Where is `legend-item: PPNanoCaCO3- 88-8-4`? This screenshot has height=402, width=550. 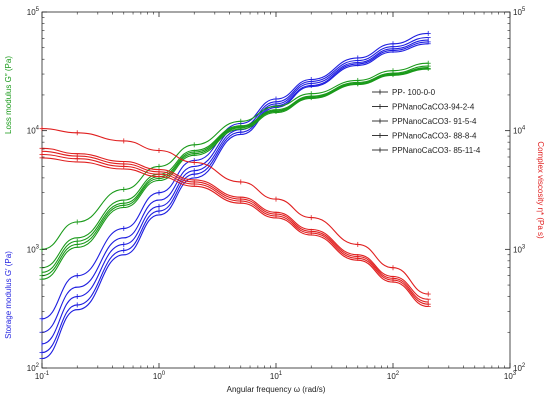
legend-item: PPNanoCaCO3- 88-8-4 is located at coordinates (424, 136).